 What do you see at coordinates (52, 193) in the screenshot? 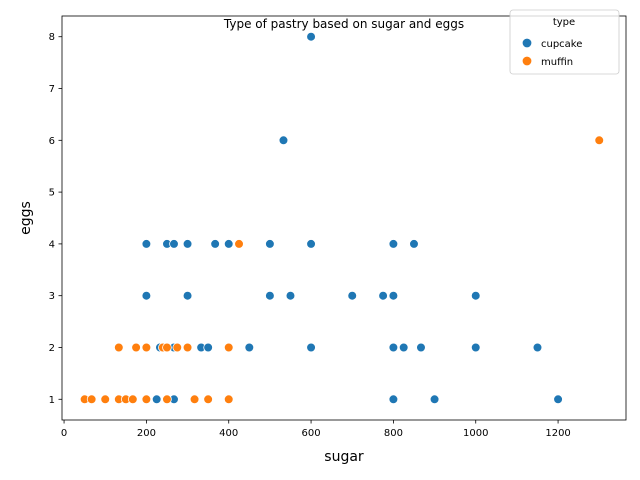
I see `y-tick-label: 5` at bounding box center [52, 193].